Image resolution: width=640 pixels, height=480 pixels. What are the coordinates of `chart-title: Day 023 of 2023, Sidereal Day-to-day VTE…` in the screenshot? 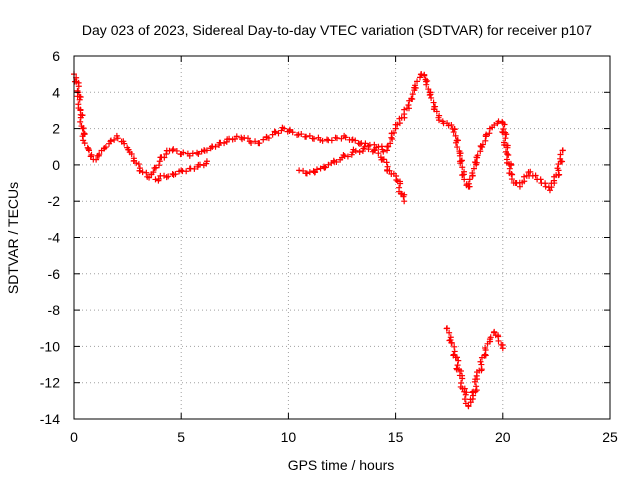 It's located at (337, 30).